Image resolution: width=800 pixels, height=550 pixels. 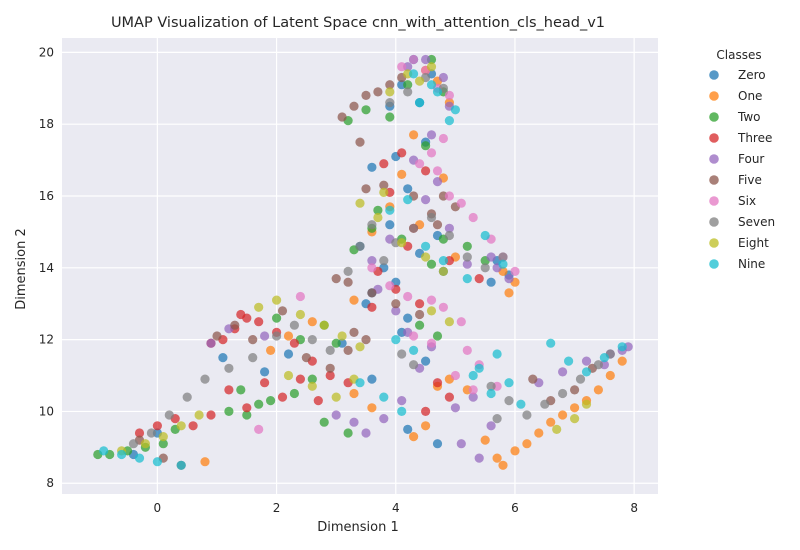 I want to click on y-tick-label: 14, so click(x=46, y=268).